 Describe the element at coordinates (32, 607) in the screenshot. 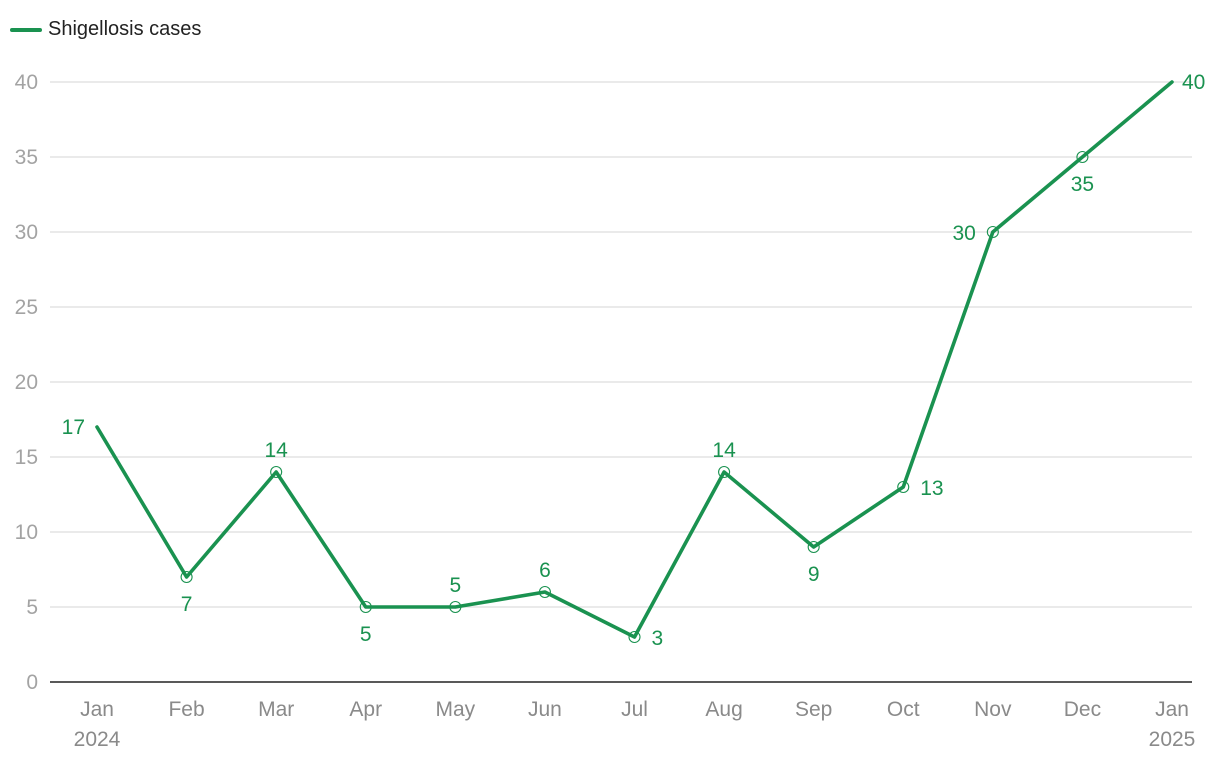

I see `y-tick-label: 5` at that location.